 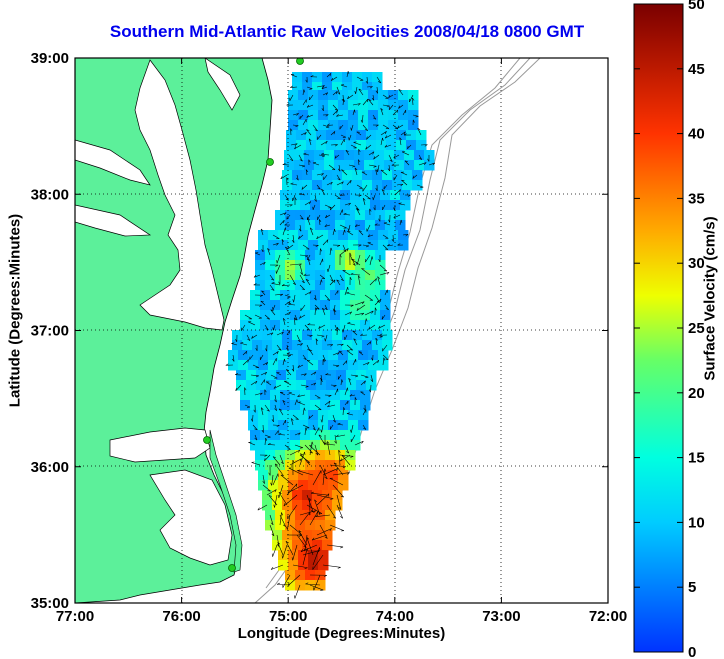 What do you see at coordinates (692, 651) in the screenshot?
I see `colorbar-tick-label: 0` at bounding box center [692, 651].